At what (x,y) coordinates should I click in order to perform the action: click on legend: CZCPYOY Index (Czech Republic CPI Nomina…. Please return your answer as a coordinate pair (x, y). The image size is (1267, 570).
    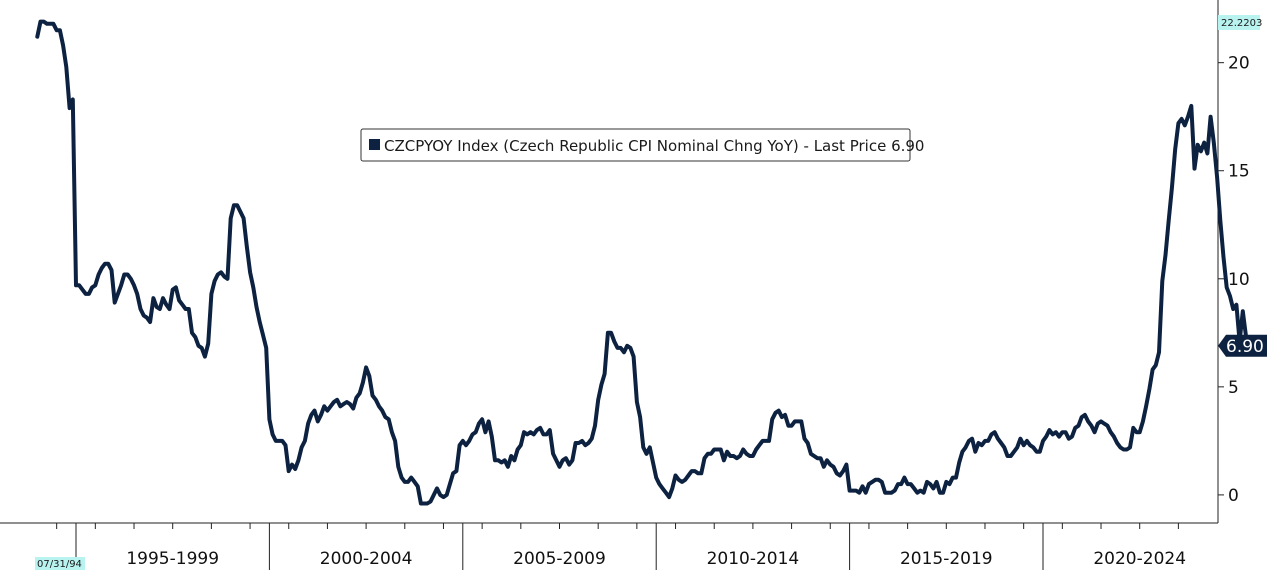
    Looking at the image, I should click on (642, 145).